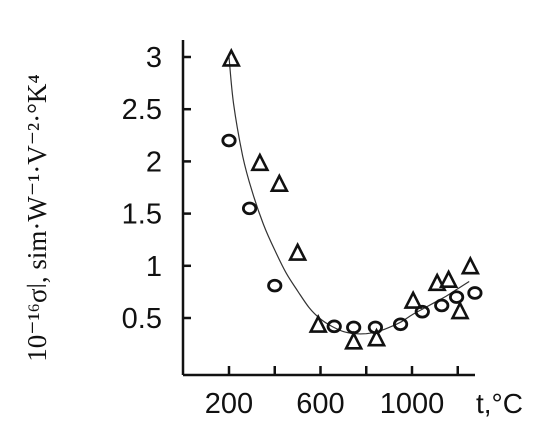  What do you see at coordinates (499, 403) in the screenshot?
I see `x-axis-unit-label: t,°C` at bounding box center [499, 403].